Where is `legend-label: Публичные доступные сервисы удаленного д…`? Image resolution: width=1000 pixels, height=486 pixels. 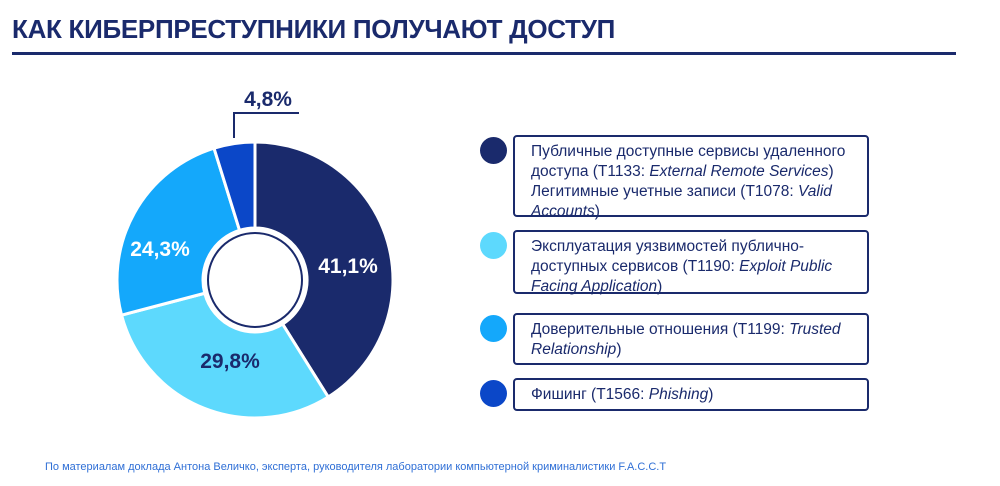 legend-label: Публичные доступные сервисы удаленного д… is located at coordinates (691, 177).